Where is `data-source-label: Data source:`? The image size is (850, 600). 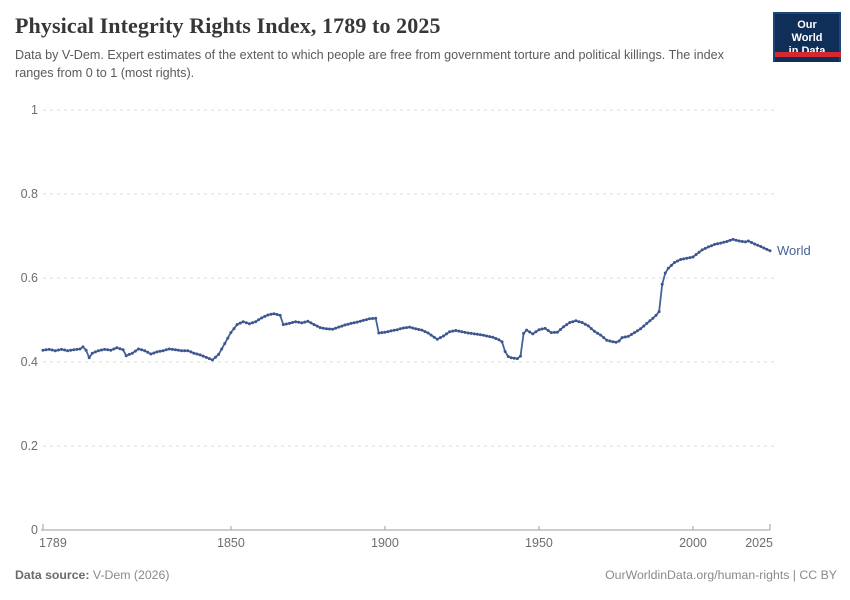 data-source-label: Data source: is located at coordinates (52, 575).